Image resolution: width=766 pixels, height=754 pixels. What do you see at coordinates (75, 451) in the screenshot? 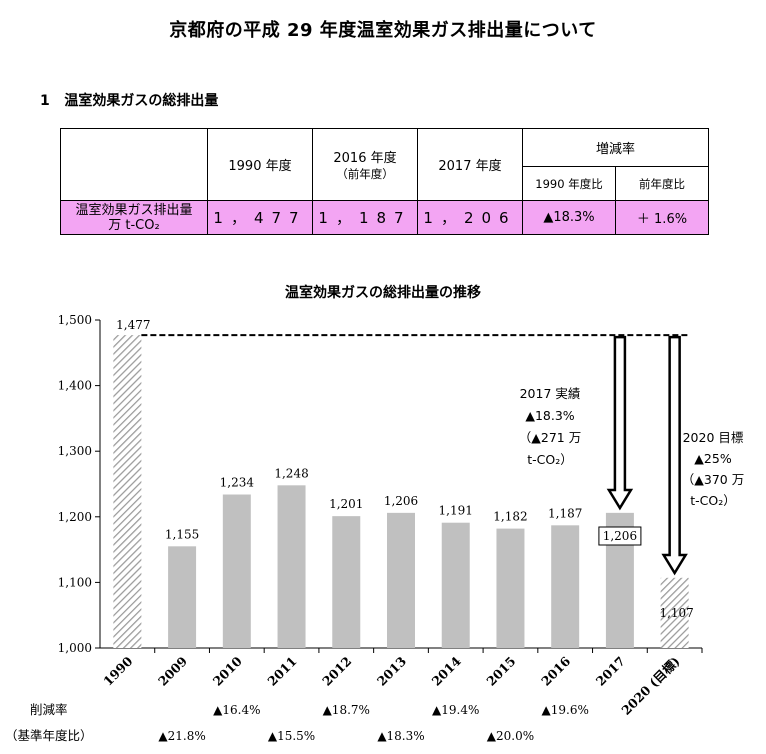
I see `y-tick-label: 1,300` at bounding box center [75, 451].